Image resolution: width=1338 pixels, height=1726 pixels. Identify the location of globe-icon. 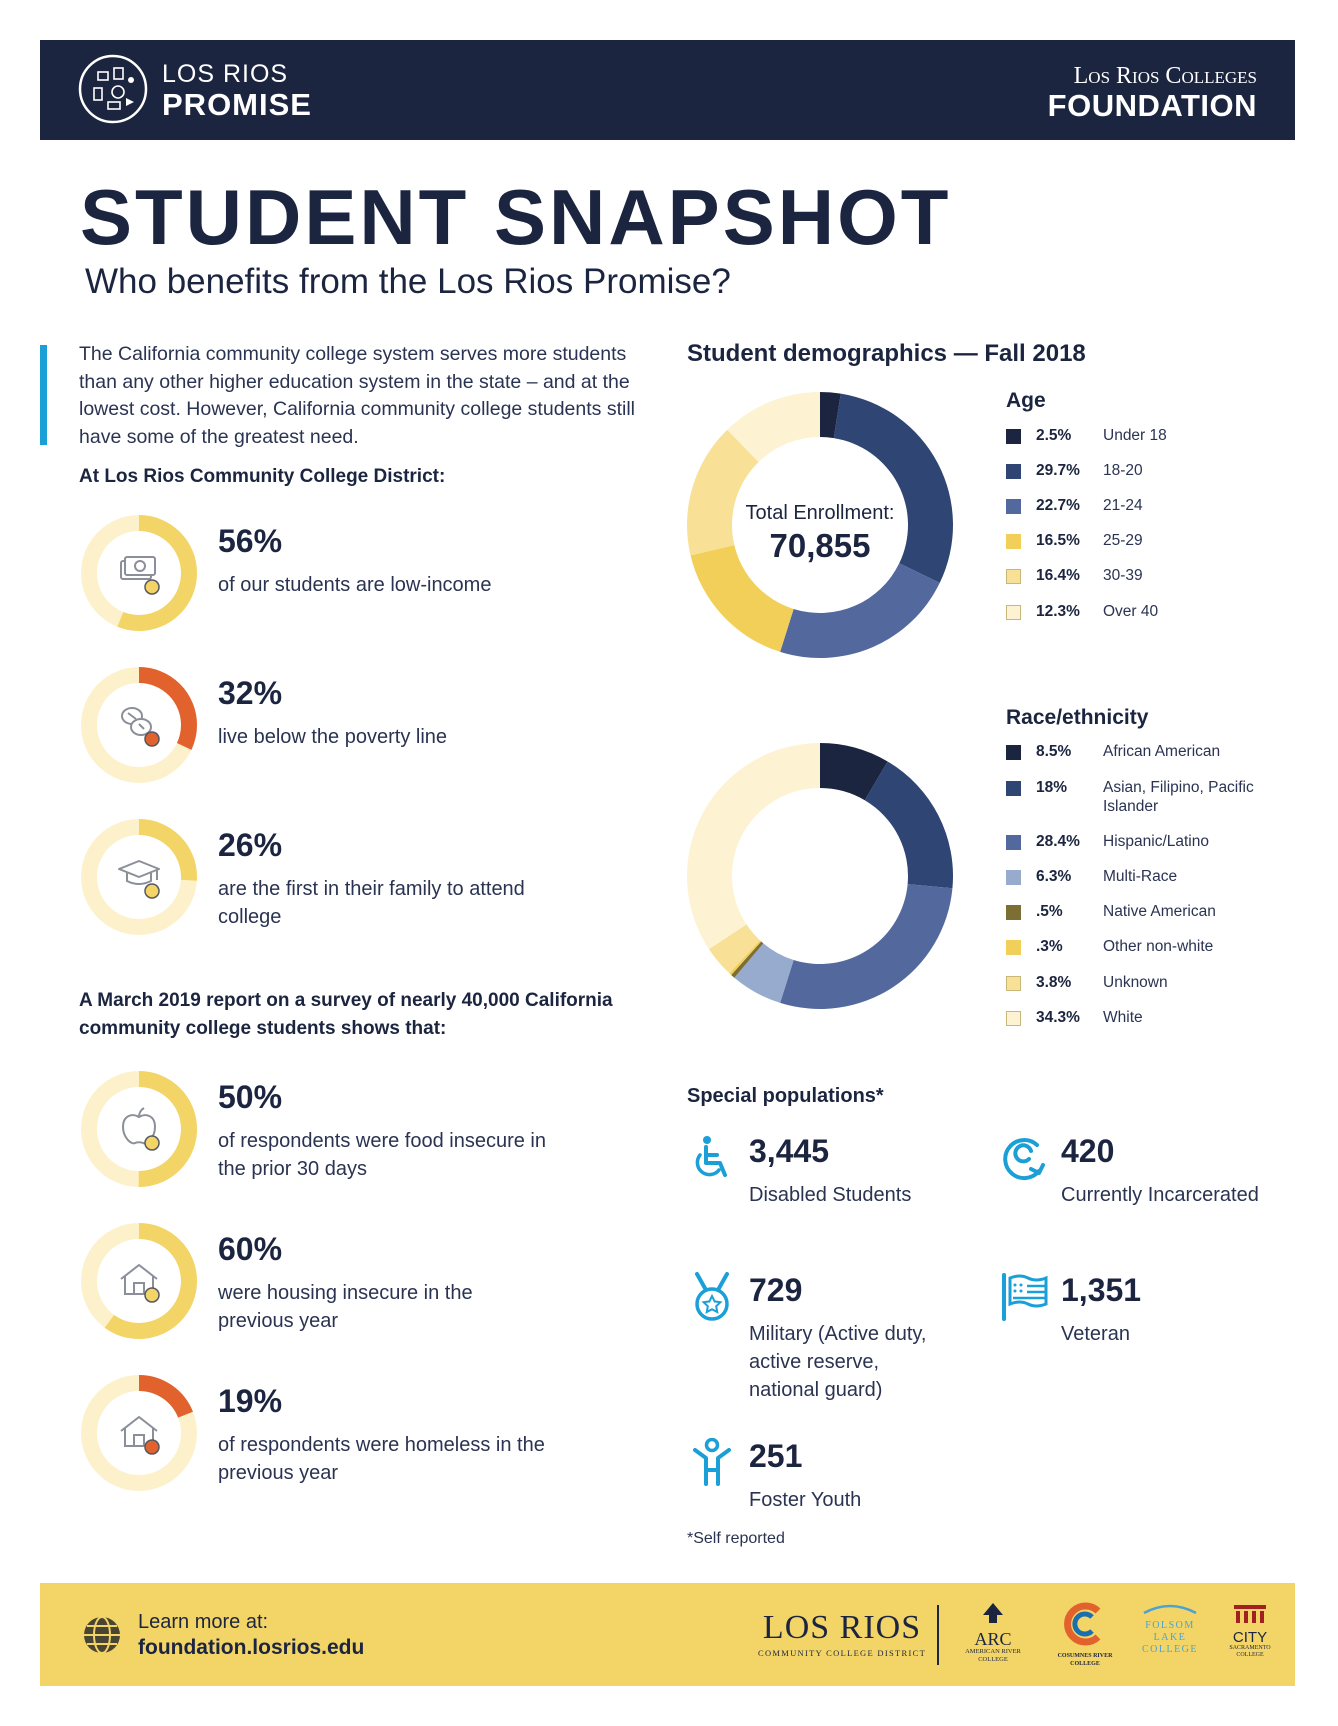
(102, 1635).